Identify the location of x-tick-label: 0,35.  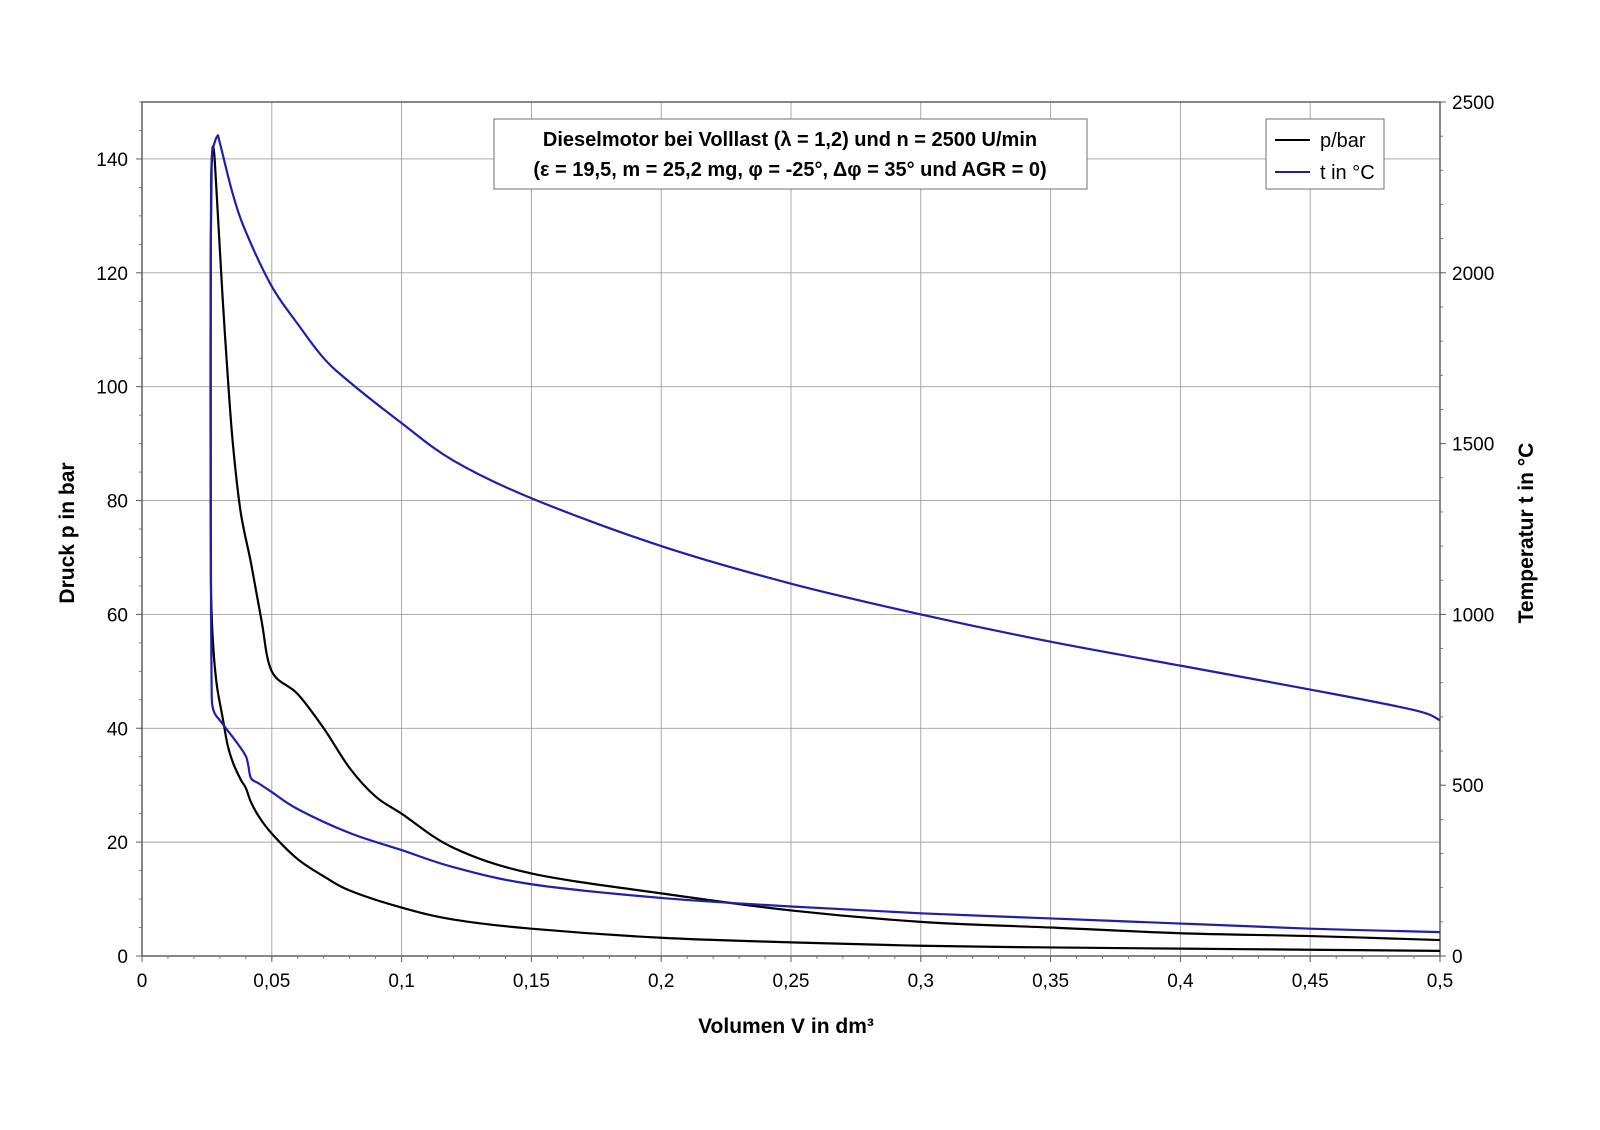
(1050, 981).